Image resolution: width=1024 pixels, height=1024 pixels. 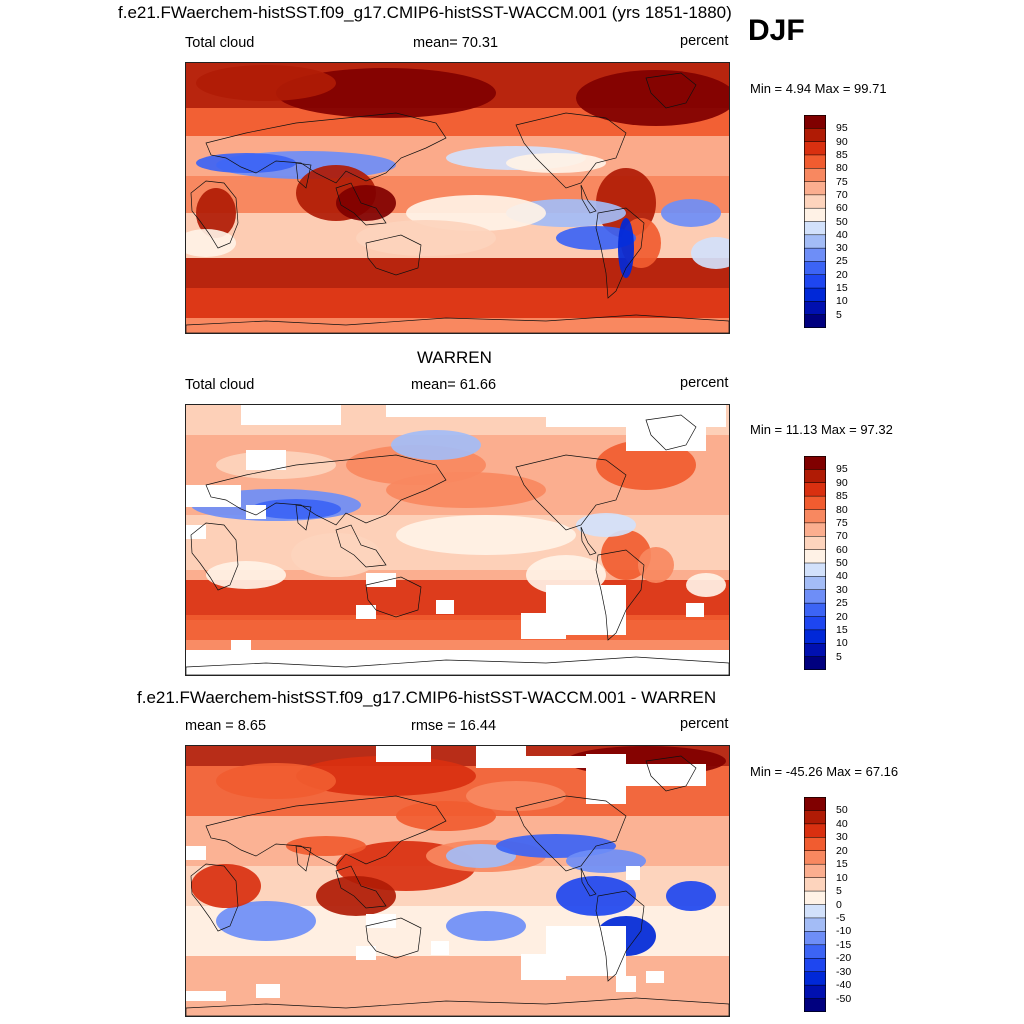 What do you see at coordinates (842, 877) in the screenshot?
I see `colorbar-tick-label: 10` at bounding box center [842, 877].